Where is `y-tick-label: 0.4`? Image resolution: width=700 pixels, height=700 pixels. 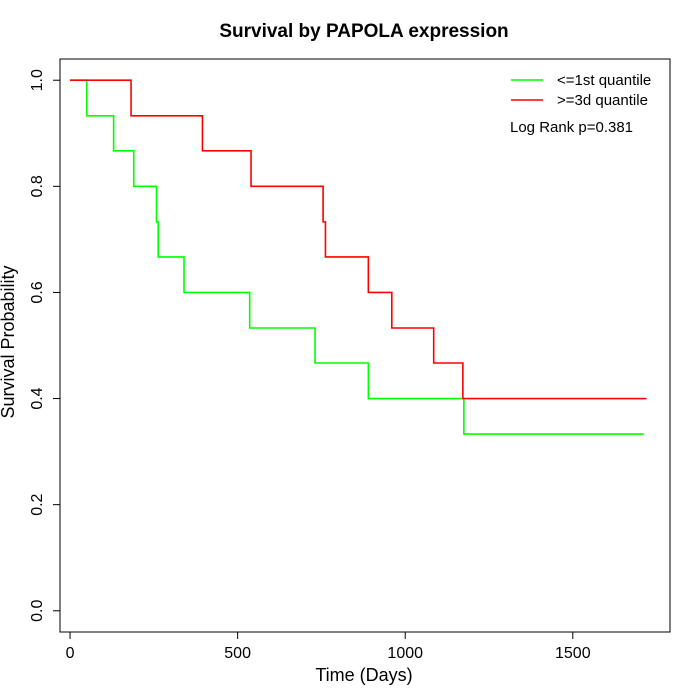
y-tick-label: 0.4 is located at coordinates (37, 398).